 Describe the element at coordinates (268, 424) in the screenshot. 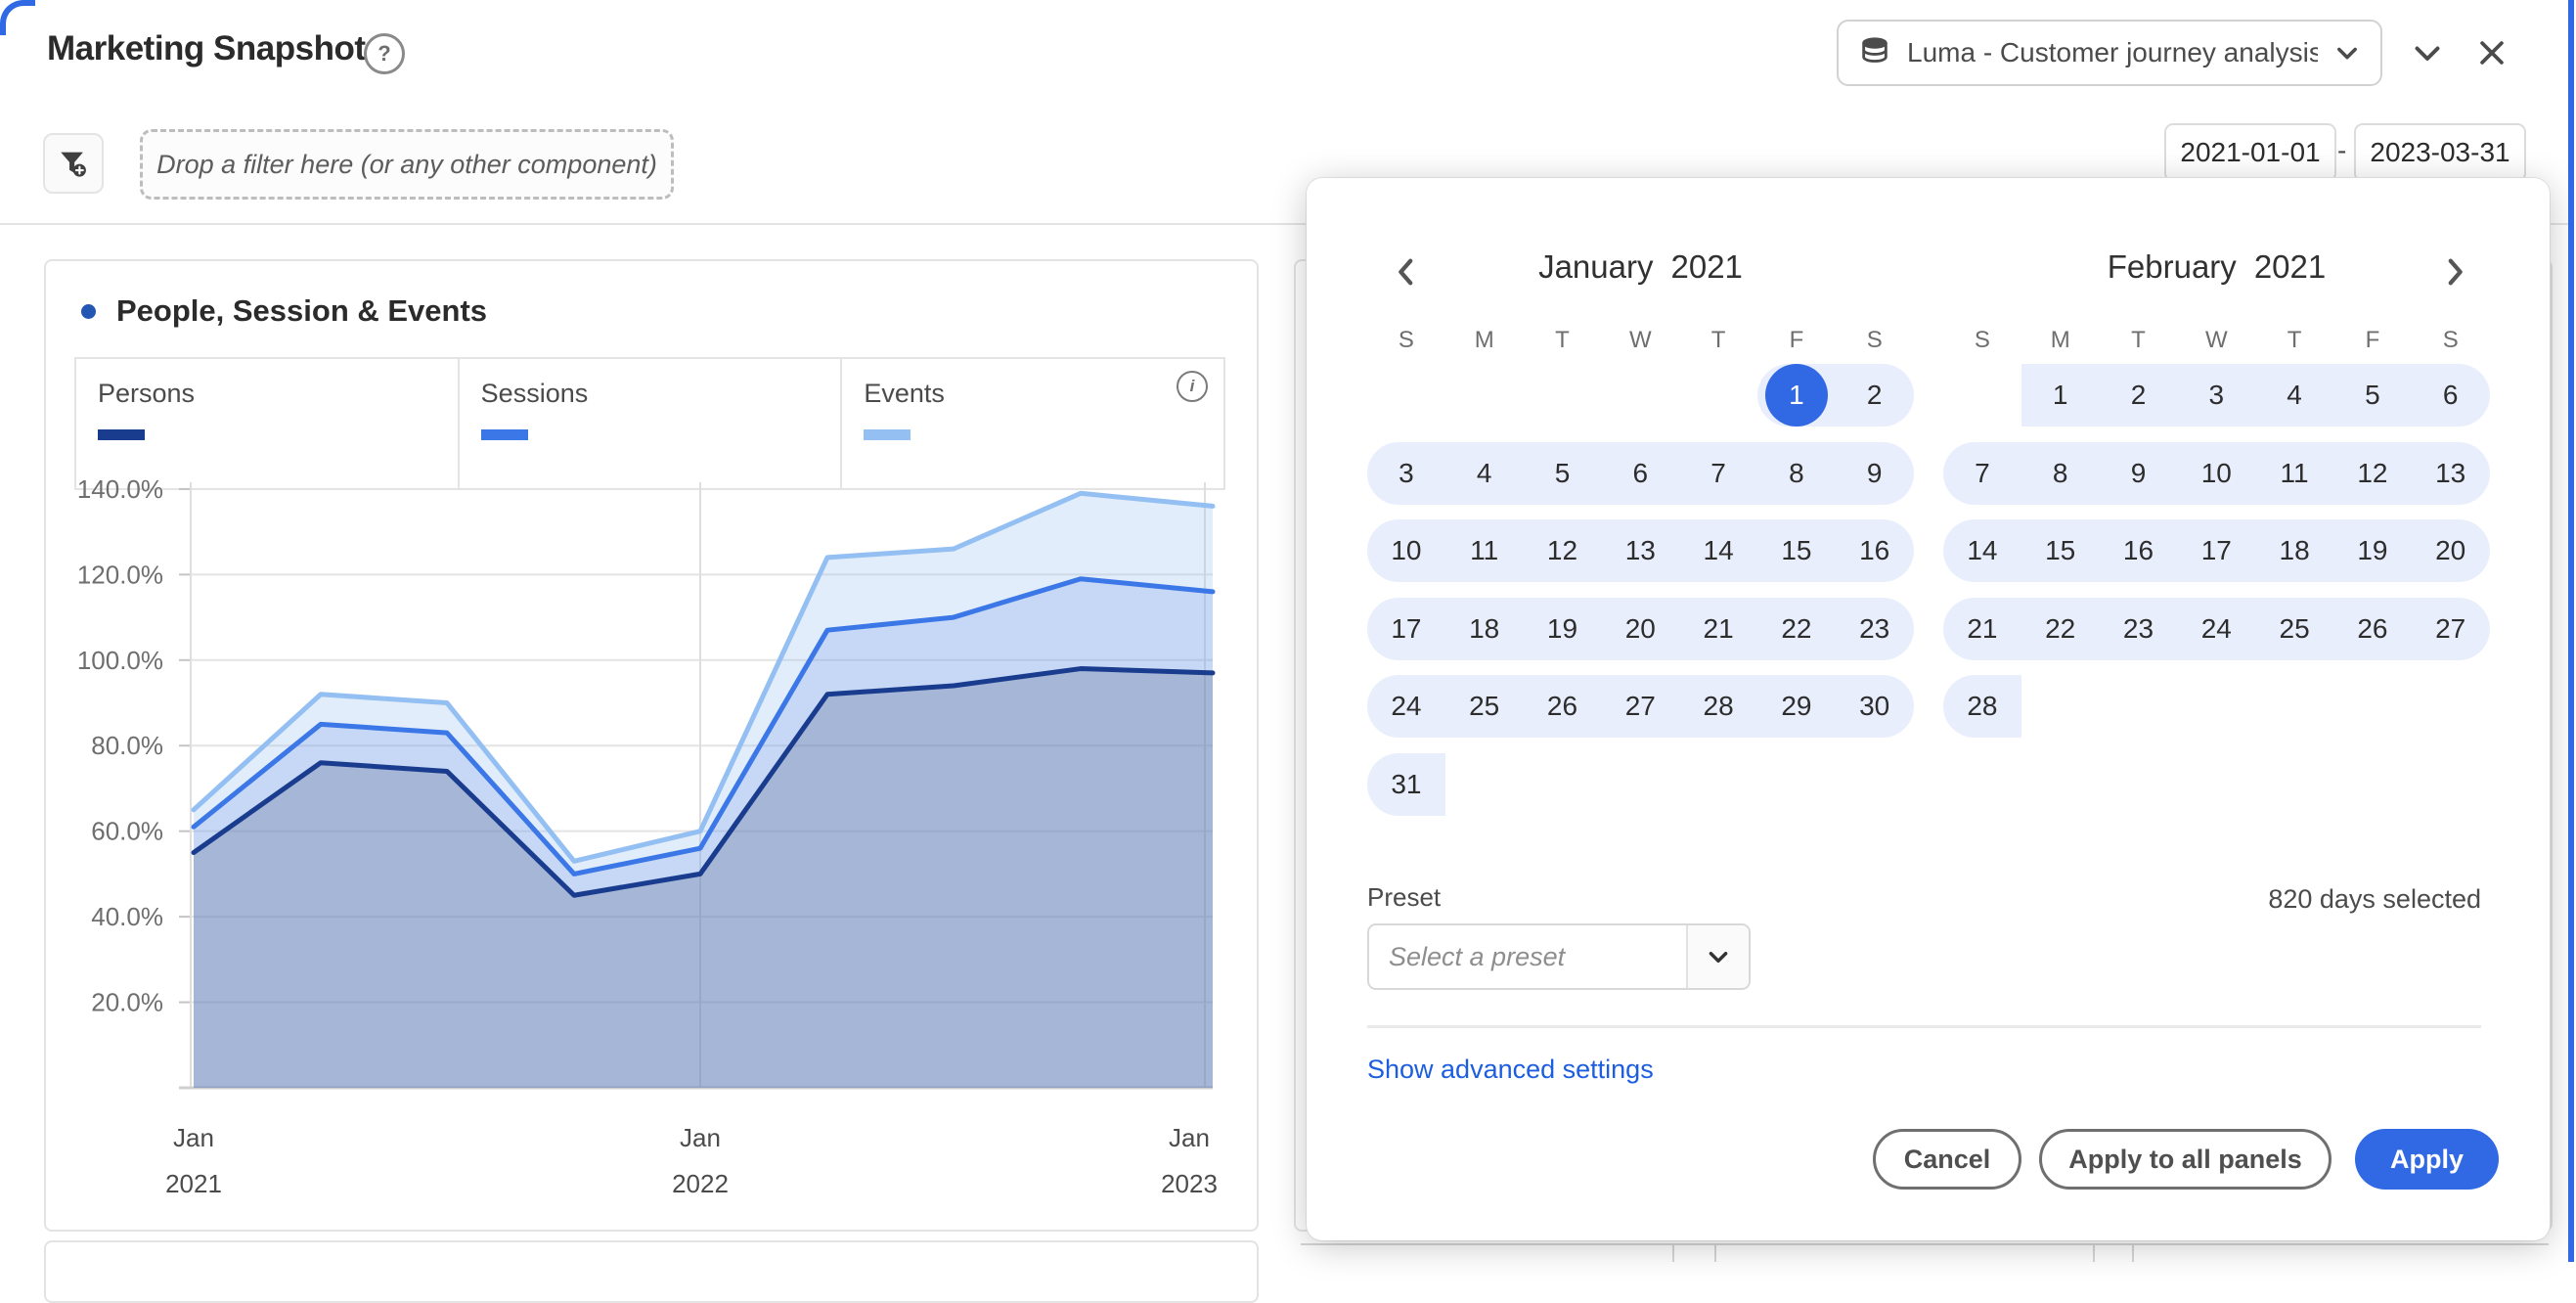

I see `legend-item-persons: Persons` at that location.